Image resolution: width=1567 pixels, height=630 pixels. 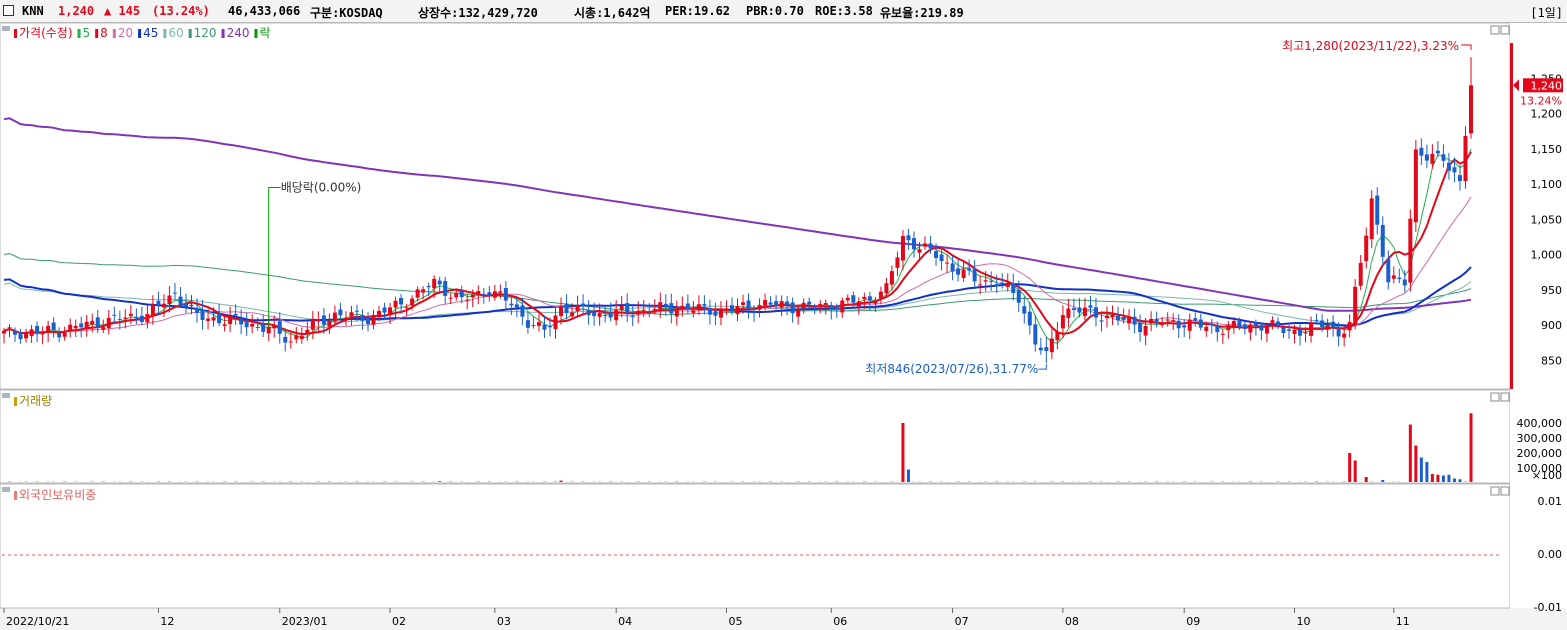 What do you see at coordinates (33, 11) in the screenshot?
I see `symbol-name: KNN` at bounding box center [33, 11].